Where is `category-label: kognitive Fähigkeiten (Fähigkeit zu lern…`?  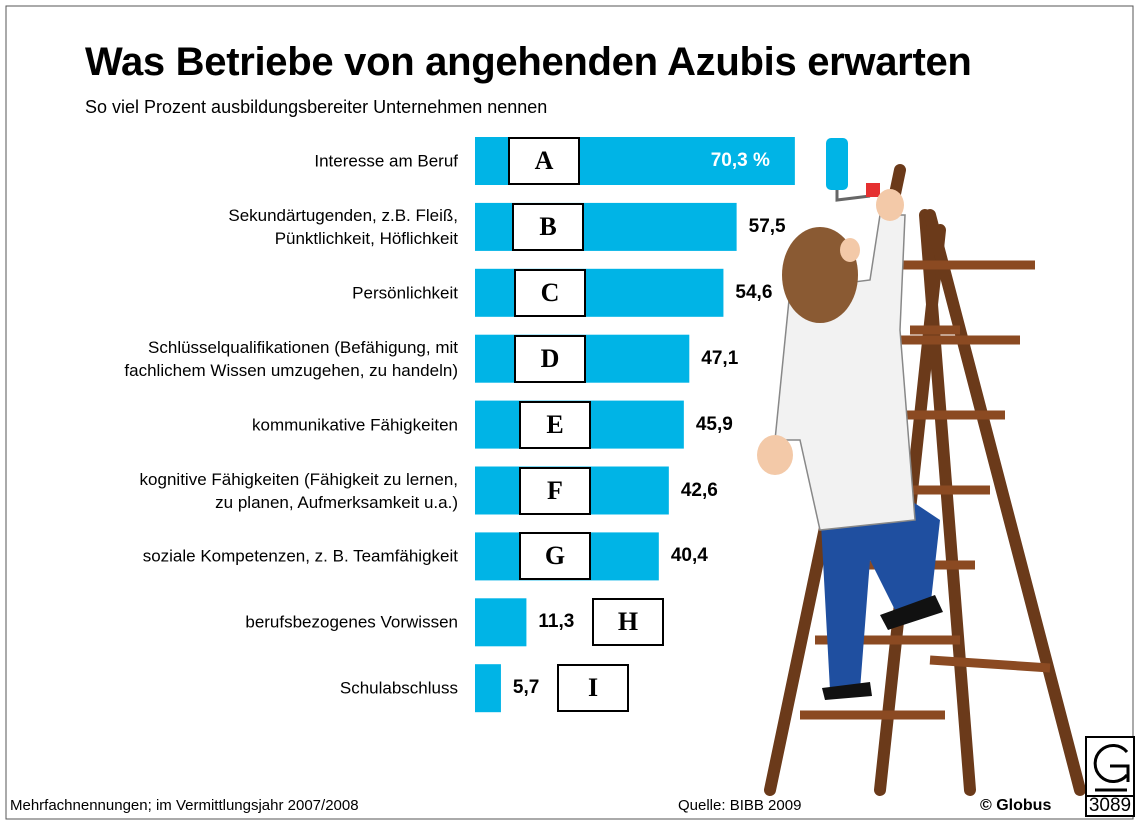 category-label: kognitive Fähigkeiten (Fähigkeit zu lern… is located at coordinates (298, 490).